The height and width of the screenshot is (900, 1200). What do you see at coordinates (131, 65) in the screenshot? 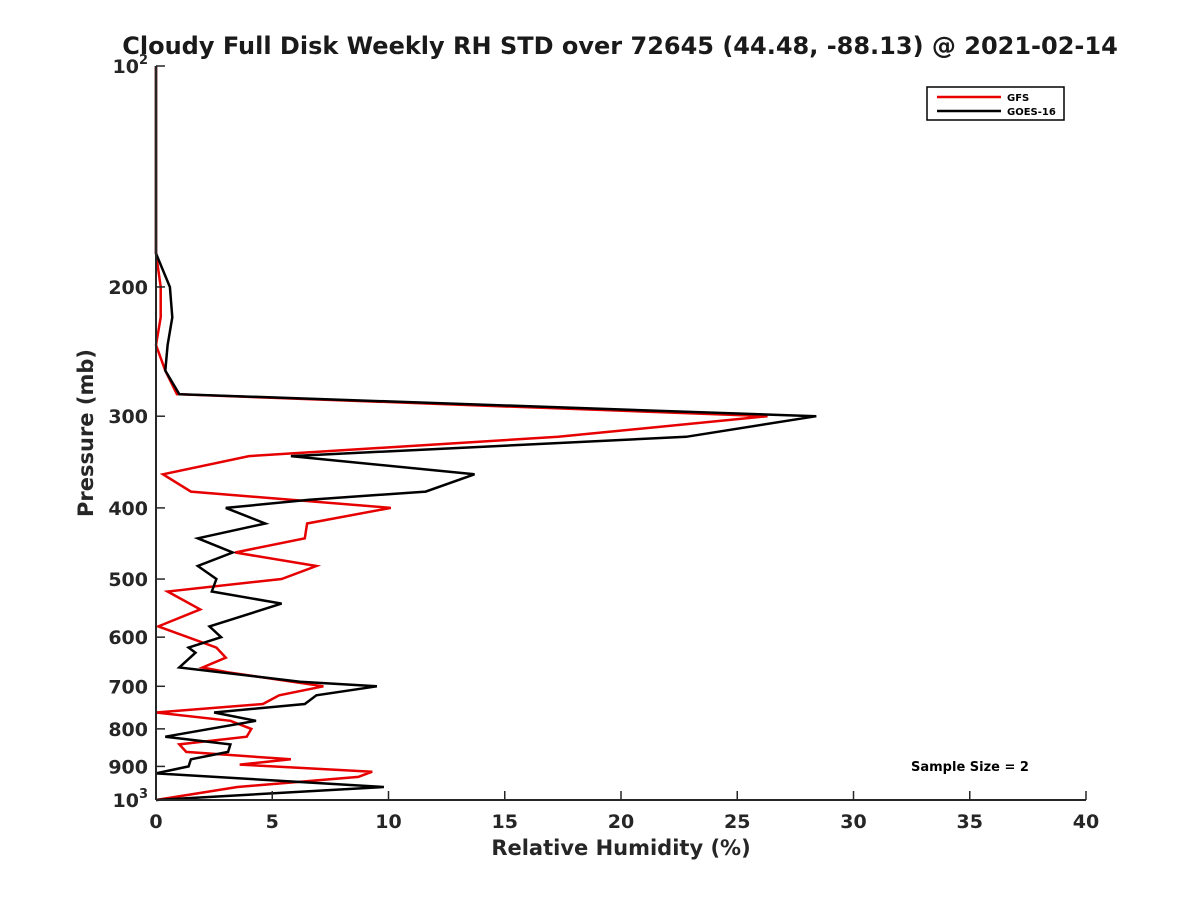
I see `y-tick-label: 10²` at bounding box center [131, 65].